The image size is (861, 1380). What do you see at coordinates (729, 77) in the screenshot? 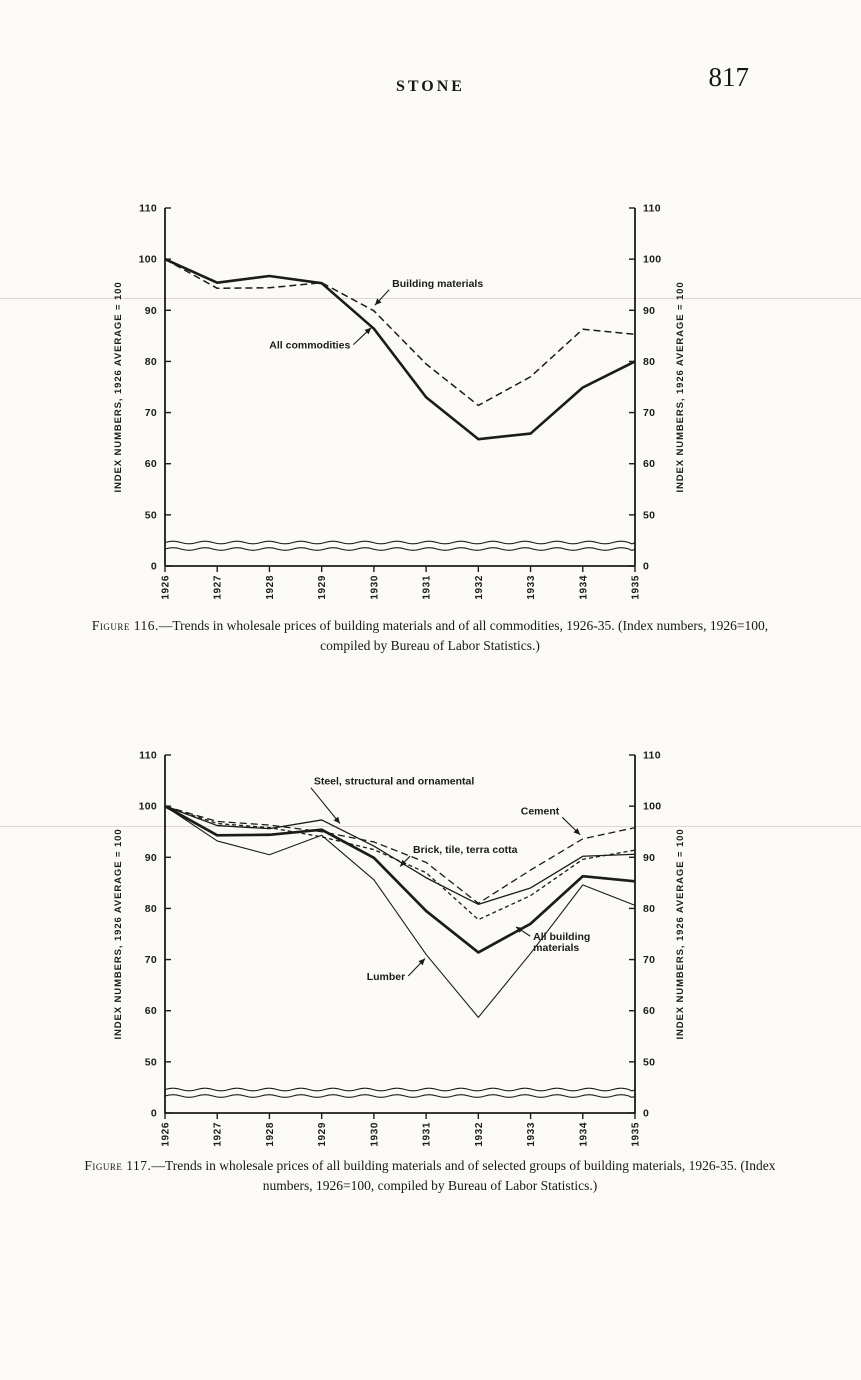
I see `page-number: 817` at bounding box center [729, 77].